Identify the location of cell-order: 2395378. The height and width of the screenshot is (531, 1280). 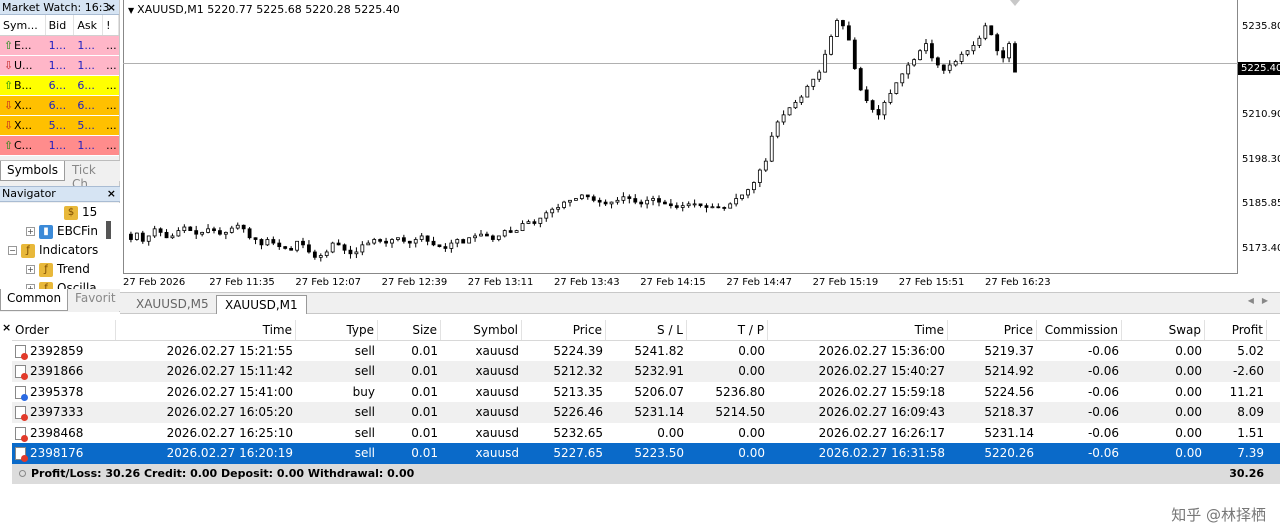
(64, 392).